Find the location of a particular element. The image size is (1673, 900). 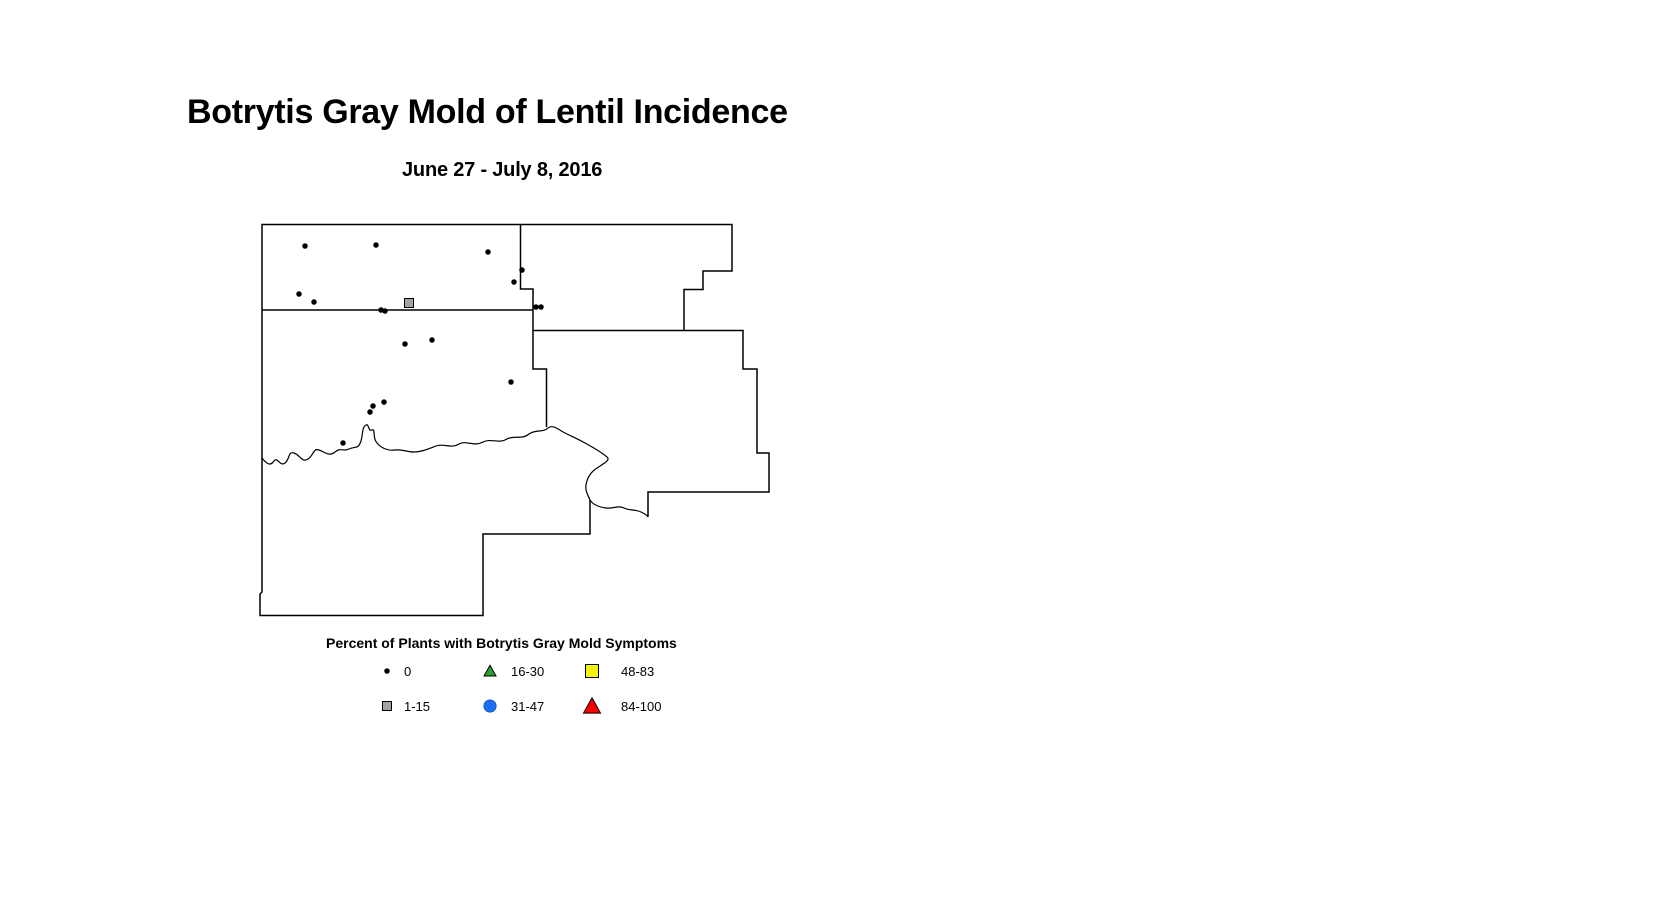

legend-entry-48-83: 48-83 is located at coordinates (616, 671).